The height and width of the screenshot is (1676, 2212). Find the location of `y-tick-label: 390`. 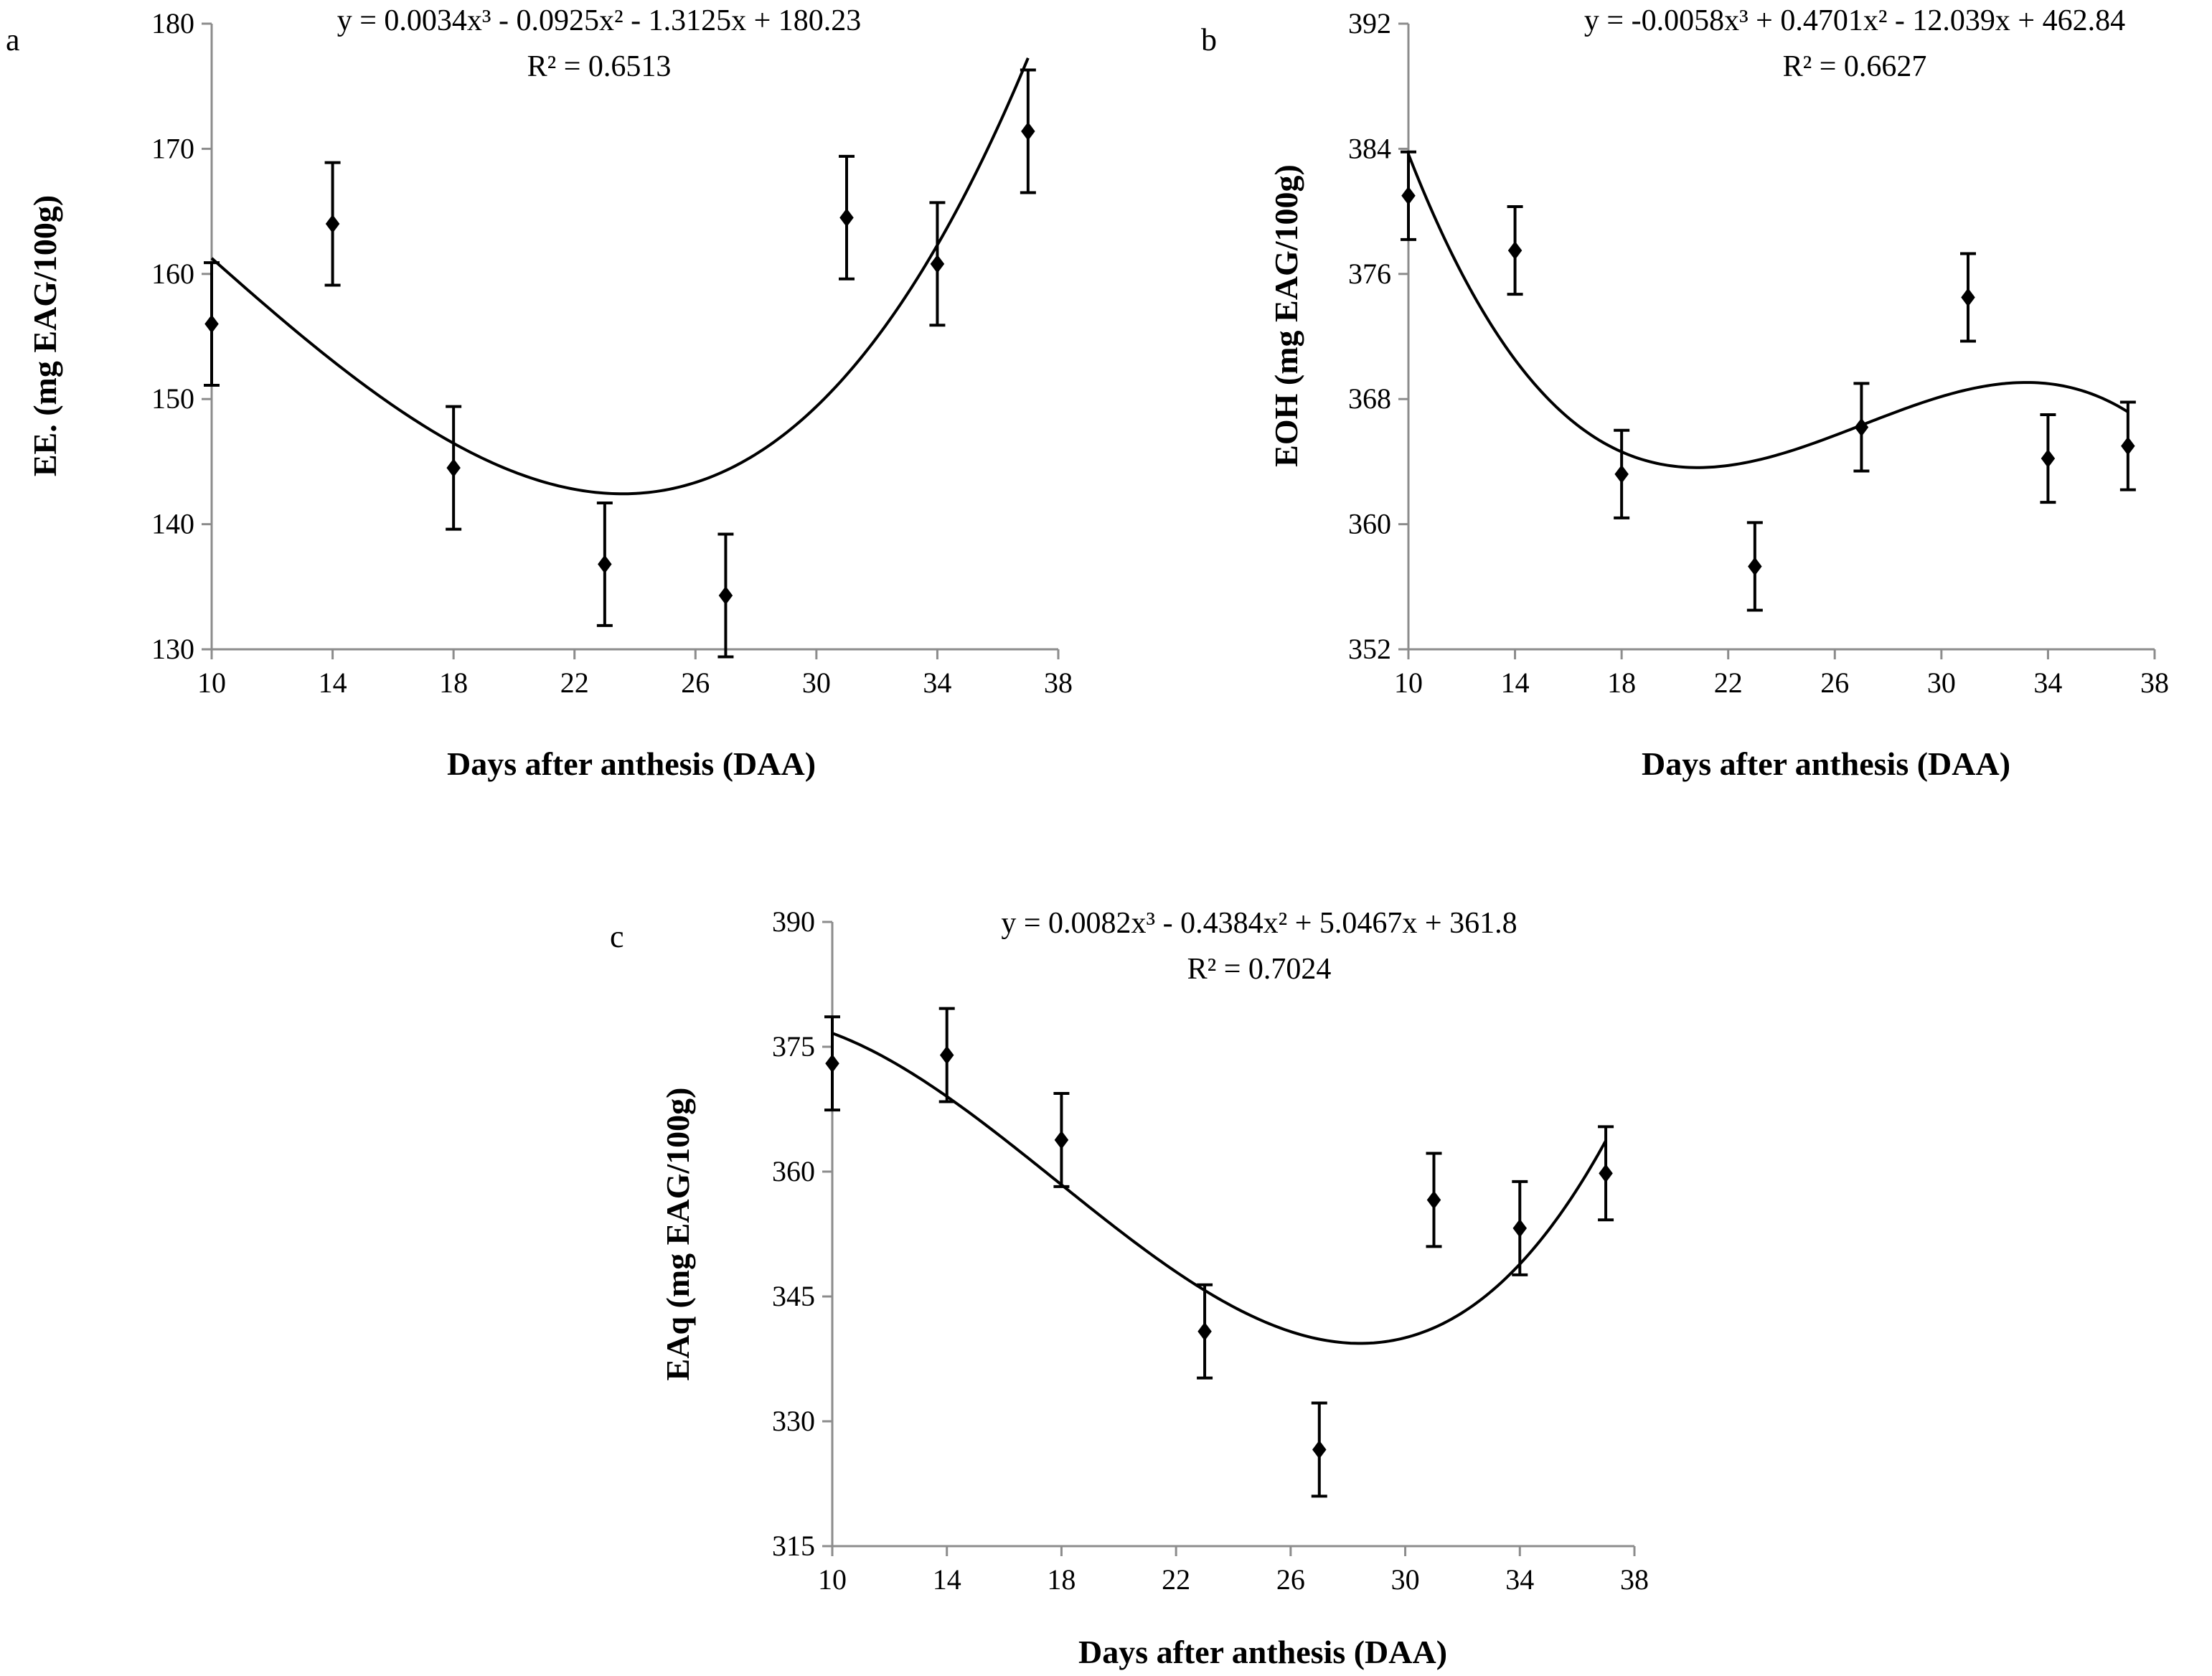

y-tick-label: 390 is located at coordinates (794, 922).